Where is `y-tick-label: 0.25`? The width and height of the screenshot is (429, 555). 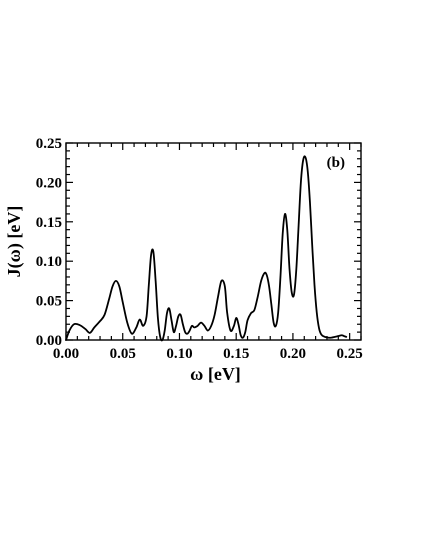 y-tick-label: 0.25 is located at coordinates (49, 144).